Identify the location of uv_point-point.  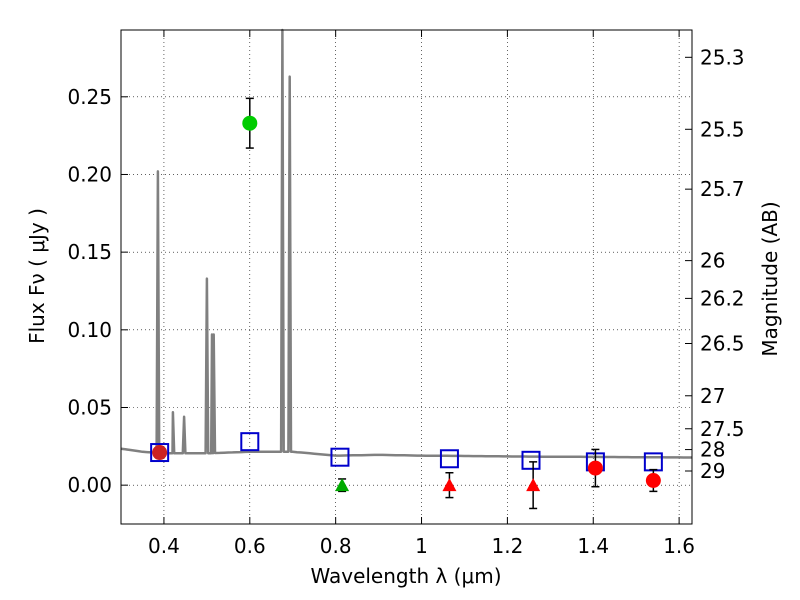
(160, 453).